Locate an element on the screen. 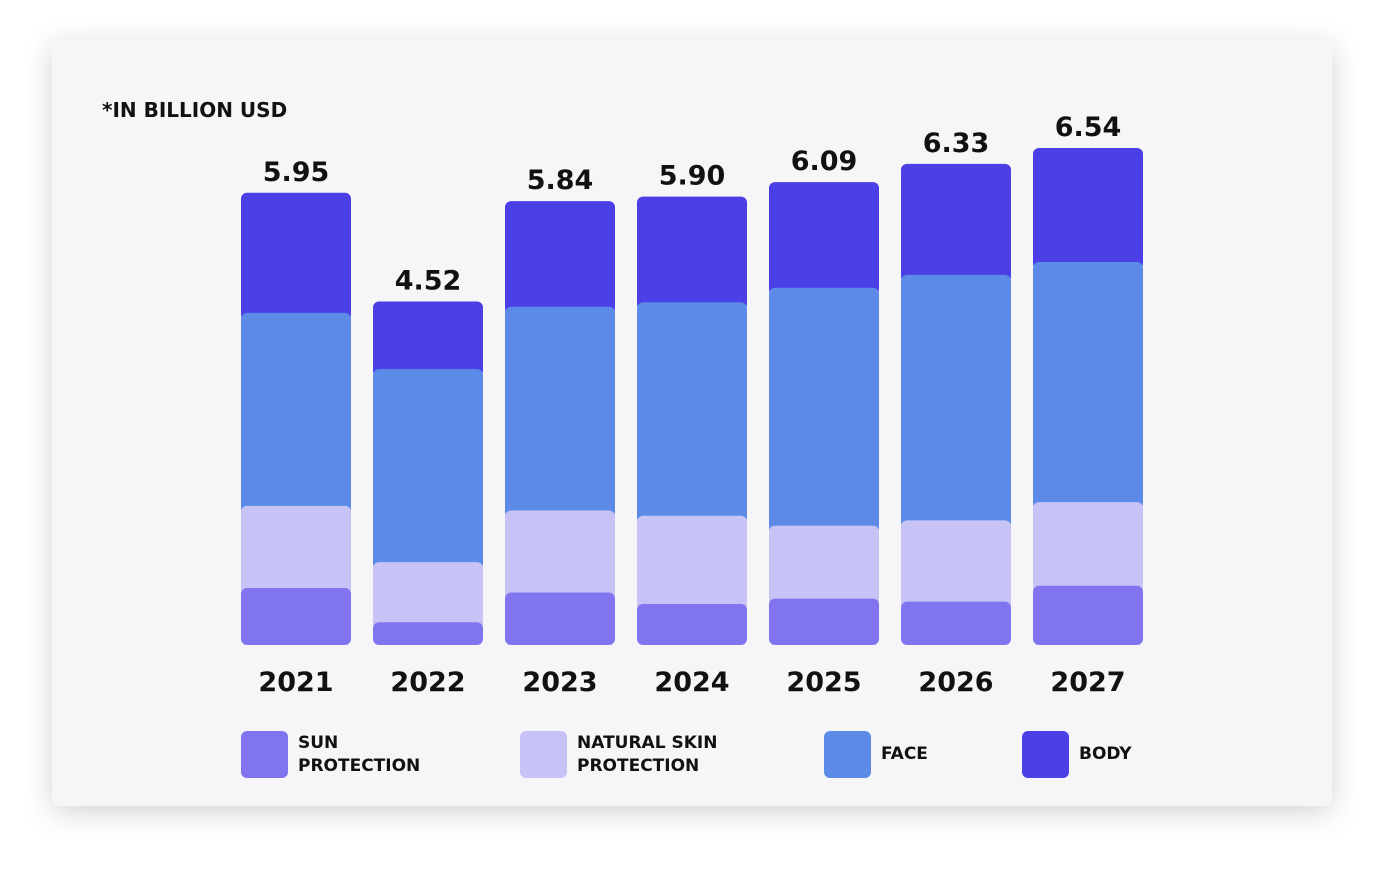 The height and width of the screenshot is (872, 1384). total-label: 5.84 is located at coordinates (560, 180).